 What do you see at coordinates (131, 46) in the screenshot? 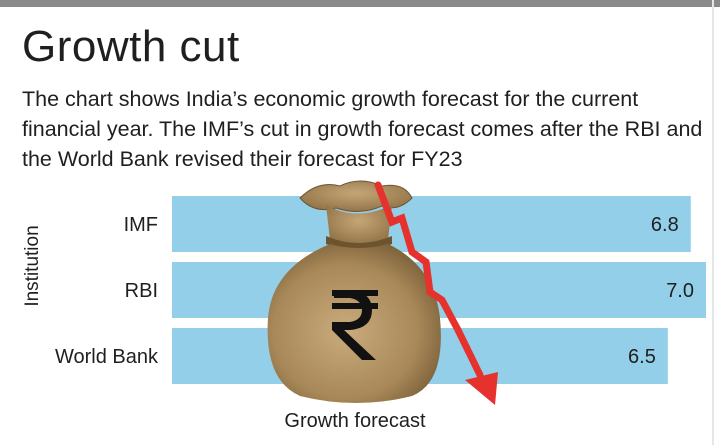
I see `chart-title: Growth cut` at bounding box center [131, 46].